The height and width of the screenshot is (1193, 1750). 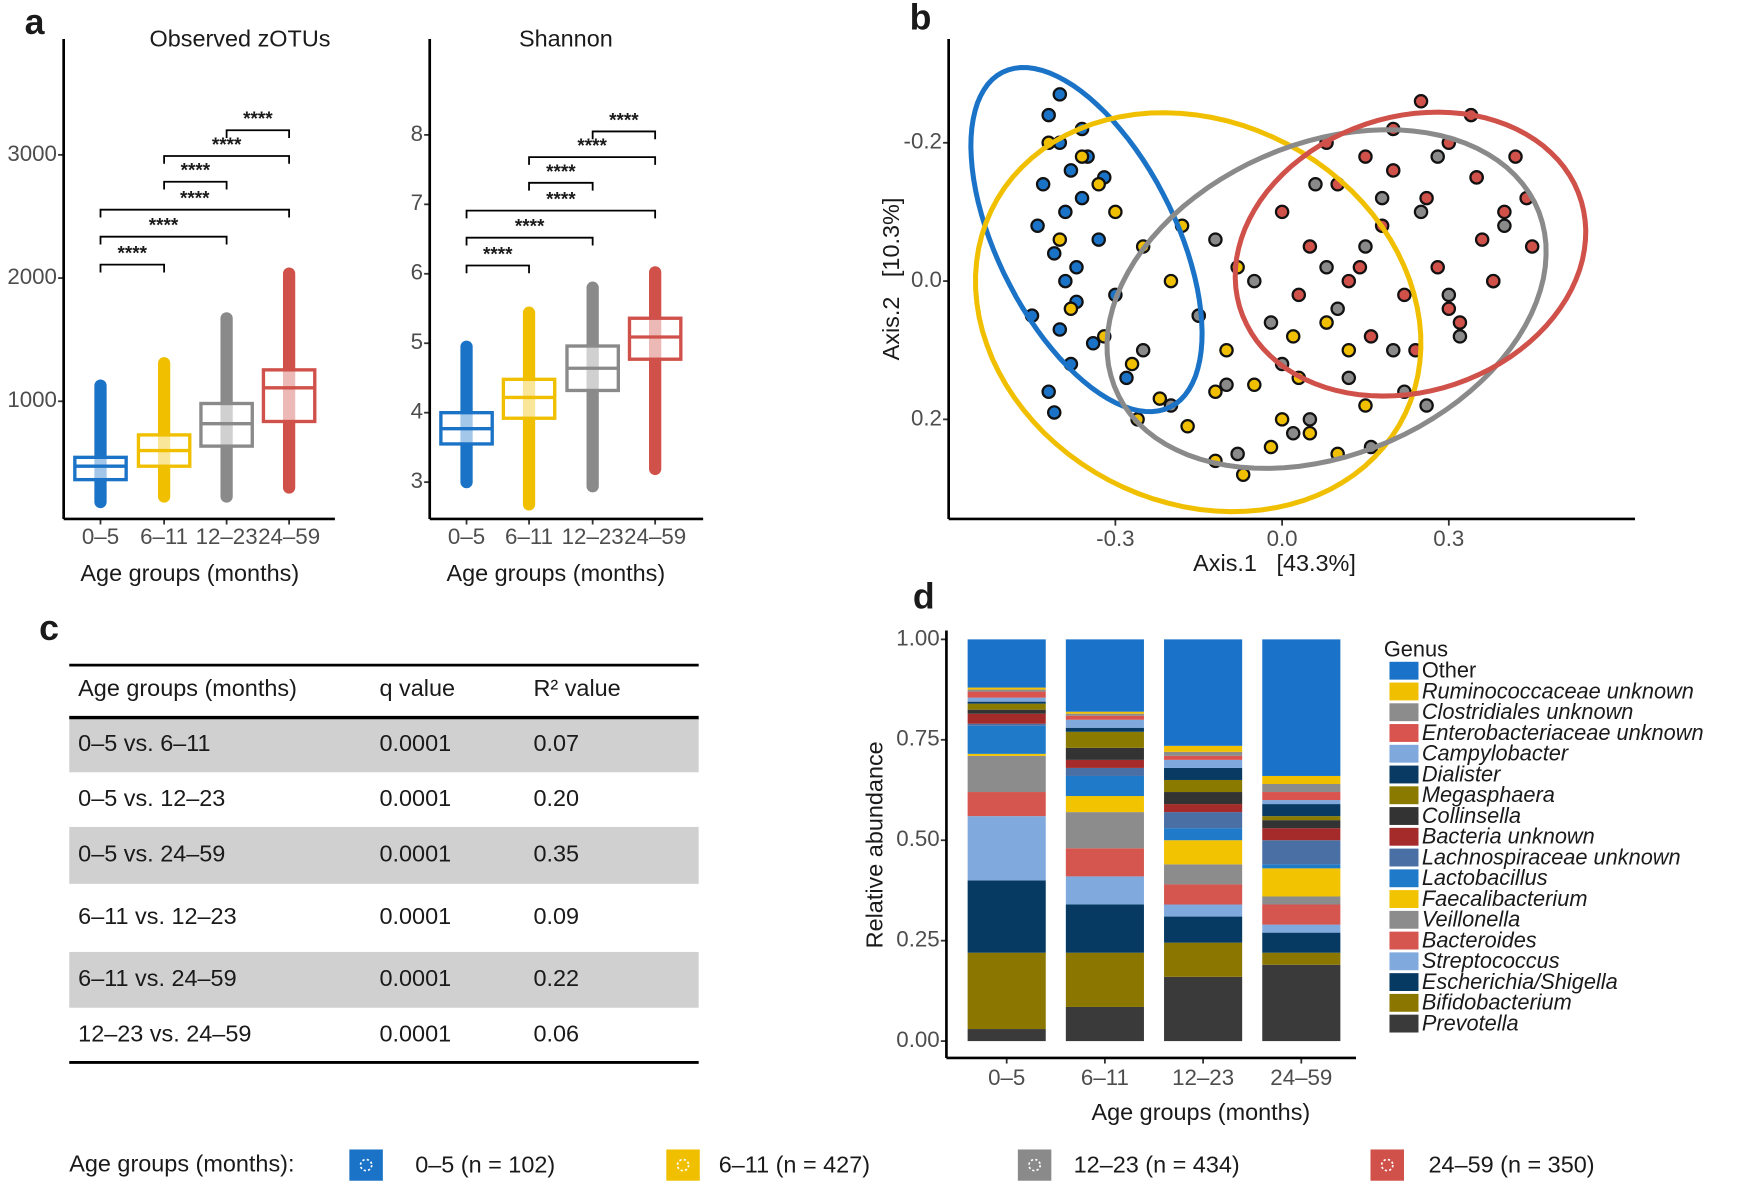 I want to click on y-tick-label: 0.50, so click(x=917, y=838).